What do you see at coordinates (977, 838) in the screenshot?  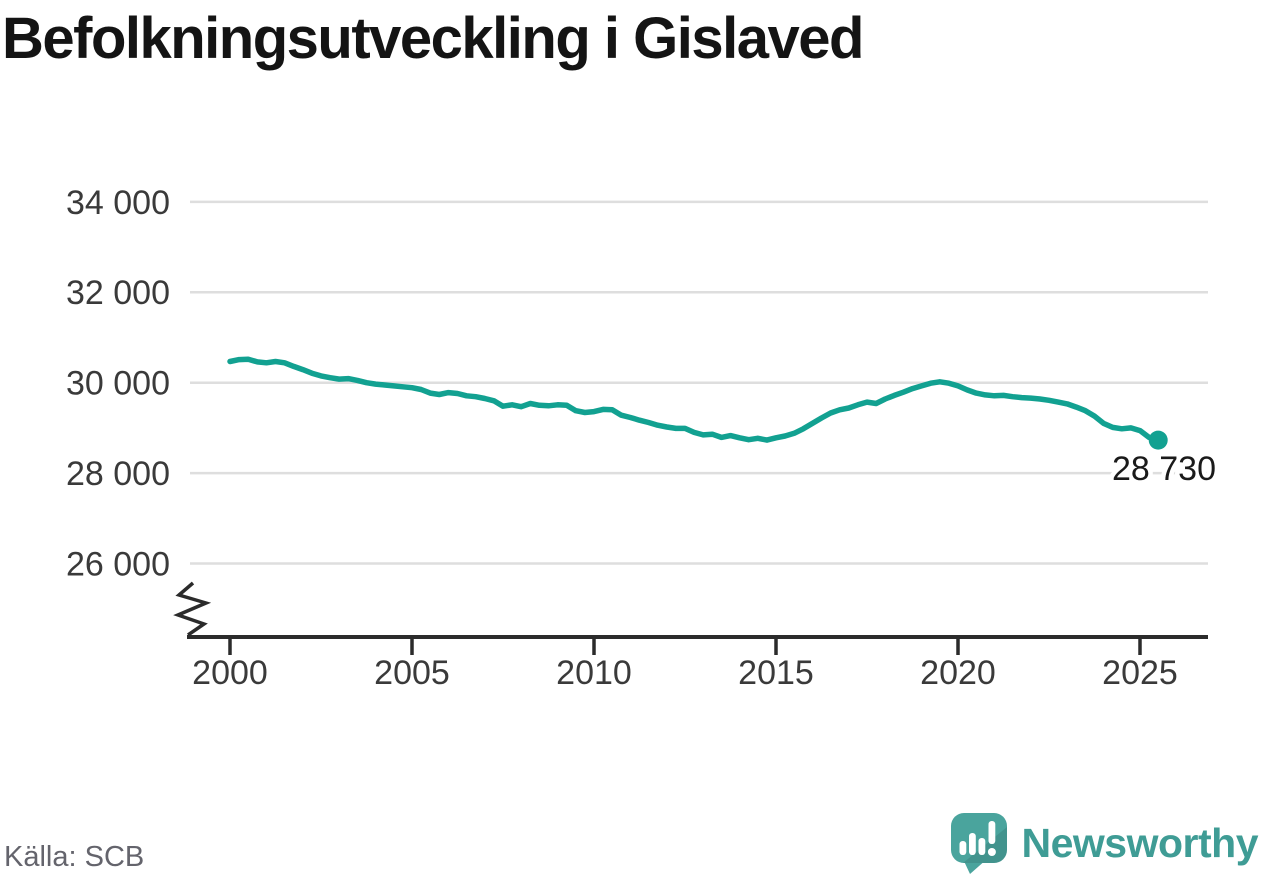 I see `logo-bars-icon` at bounding box center [977, 838].